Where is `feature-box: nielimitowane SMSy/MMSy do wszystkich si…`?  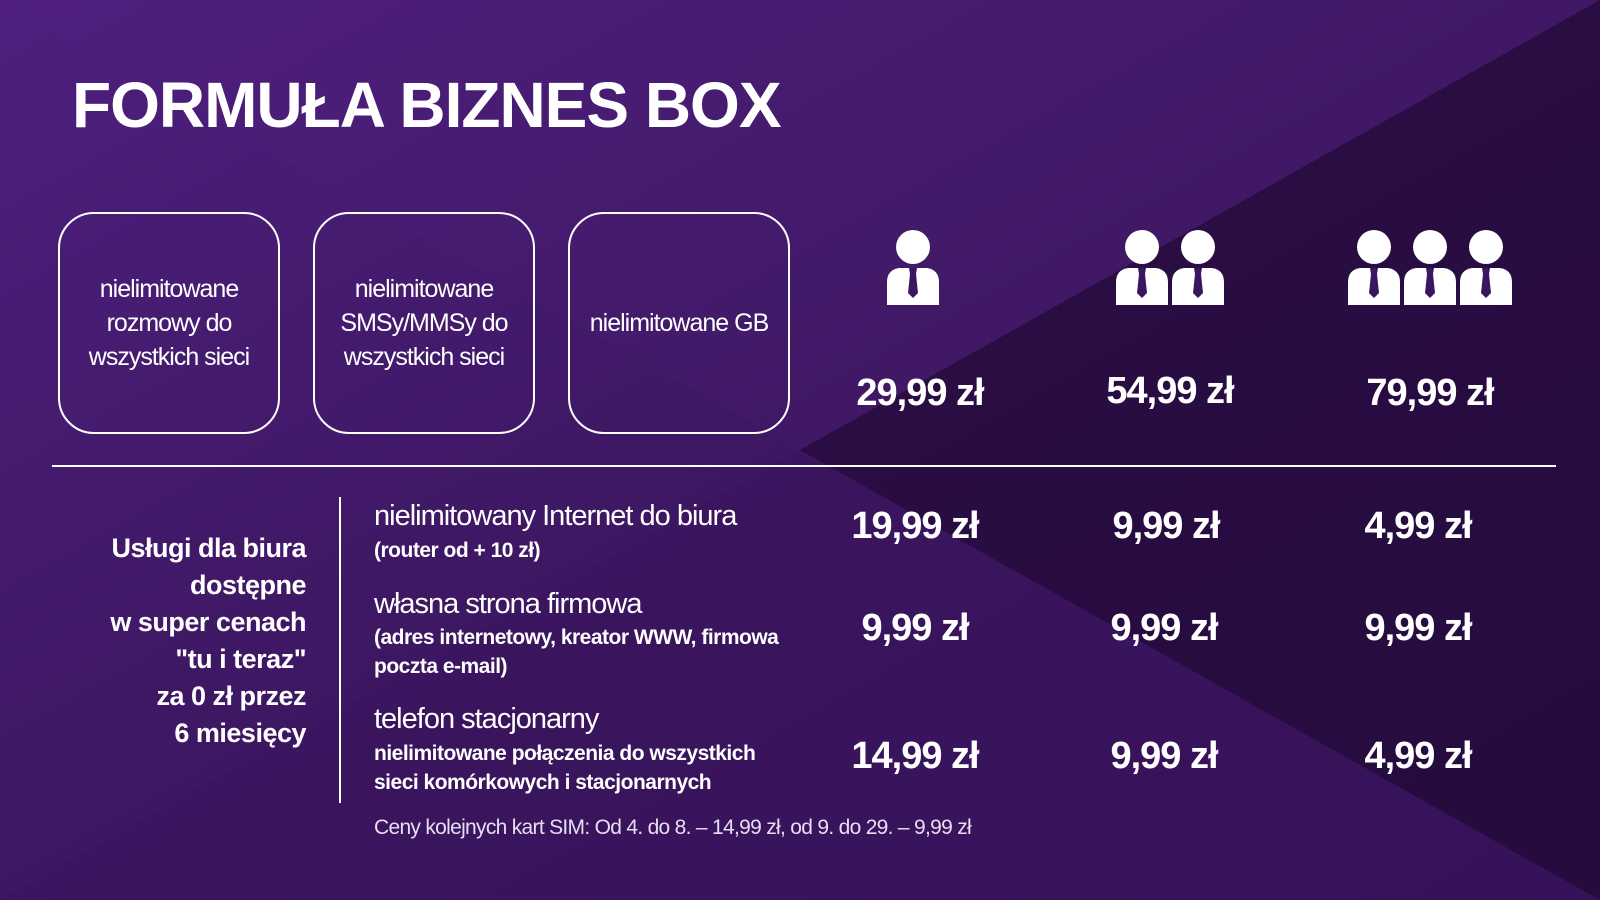
feature-box: nielimitowane SMSy/MMSy do wszystkich si… is located at coordinates (424, 323).